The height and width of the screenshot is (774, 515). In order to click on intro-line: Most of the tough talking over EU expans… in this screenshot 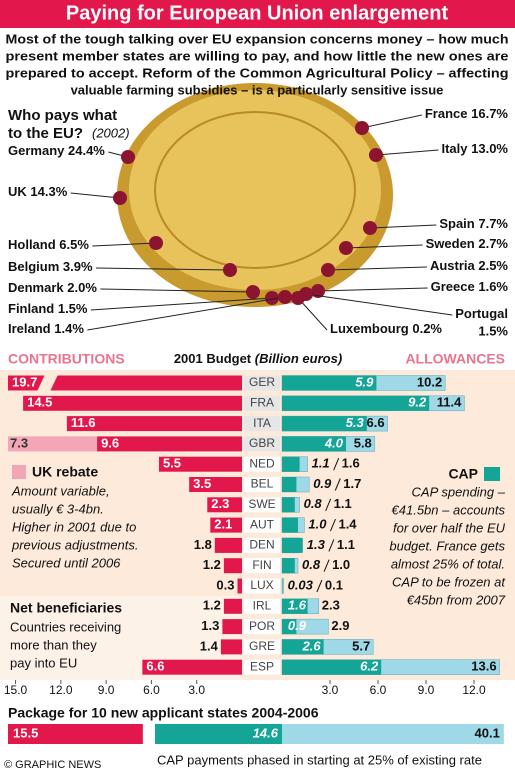, I will do `click(257, 38)`.